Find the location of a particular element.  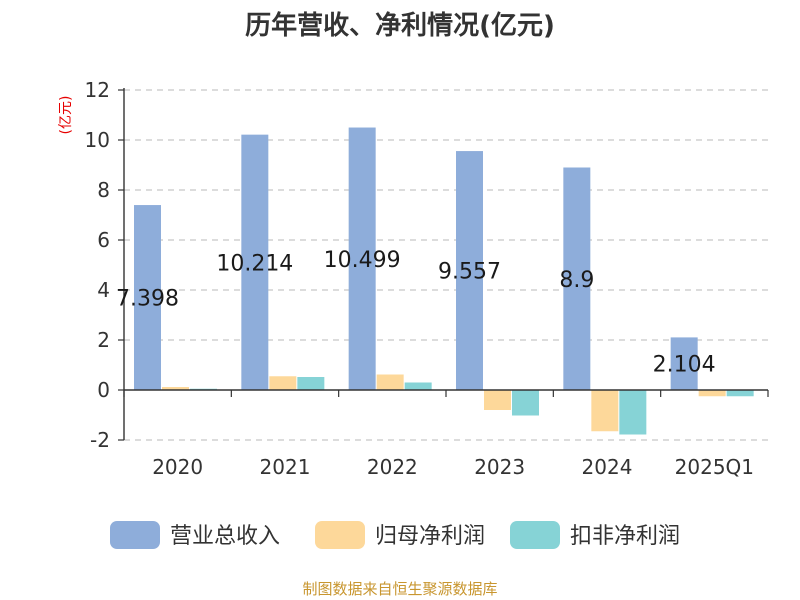

data-label: 2.104 is located at coordinates (684, 365).